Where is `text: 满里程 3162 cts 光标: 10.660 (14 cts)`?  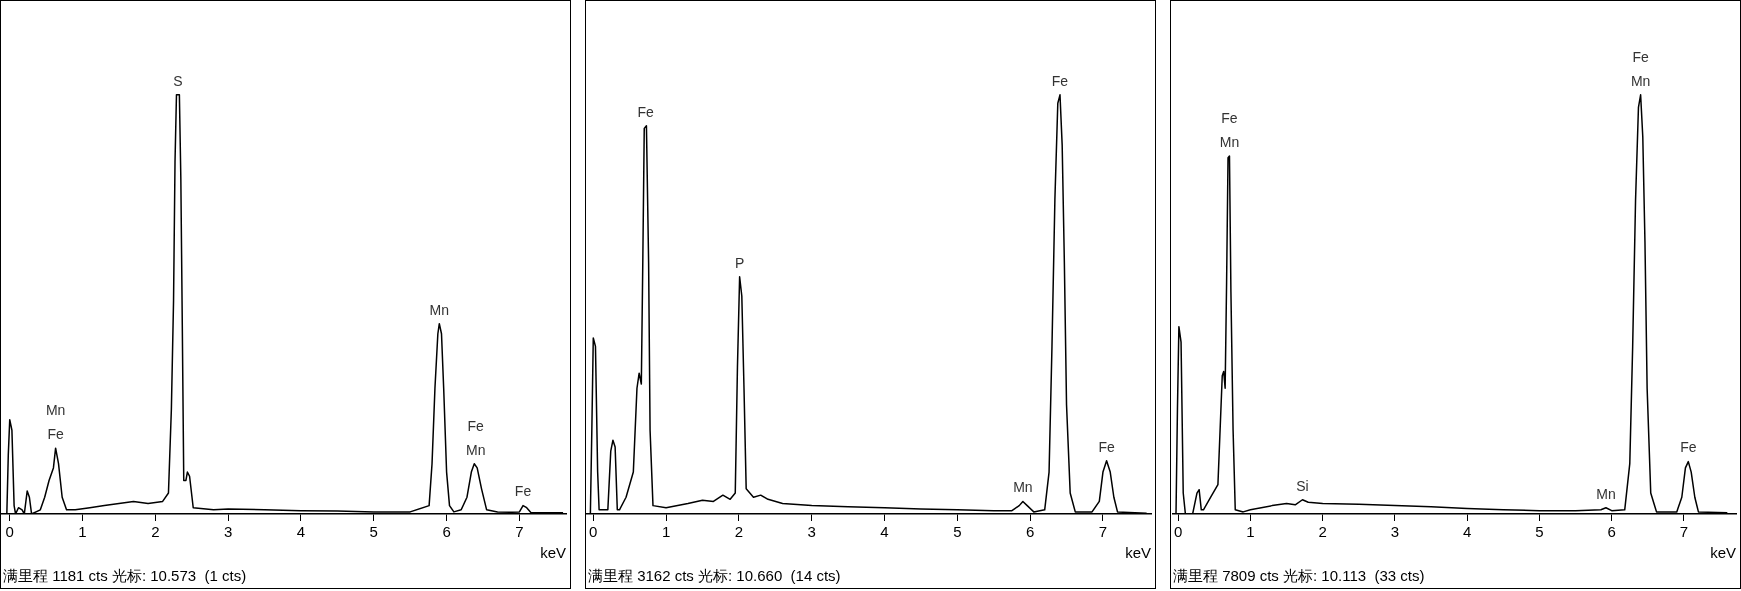
text: 满里程 3162 cts 光标: 10.660 (14 cts) is located at coordinates (714, 576).